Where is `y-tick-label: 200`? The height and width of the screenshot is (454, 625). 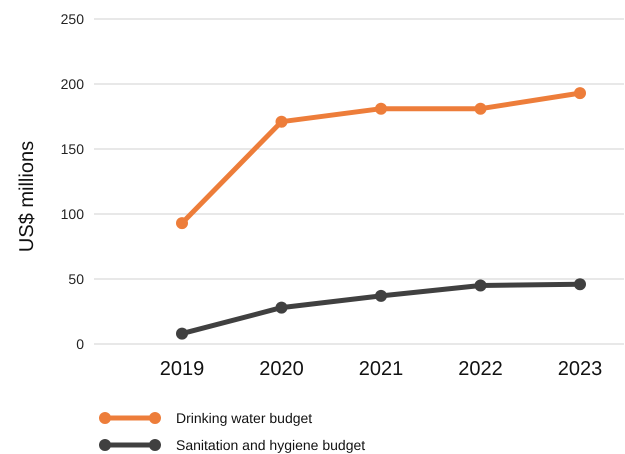 y-tick-label: 200 is located at coordinates (72, 84).